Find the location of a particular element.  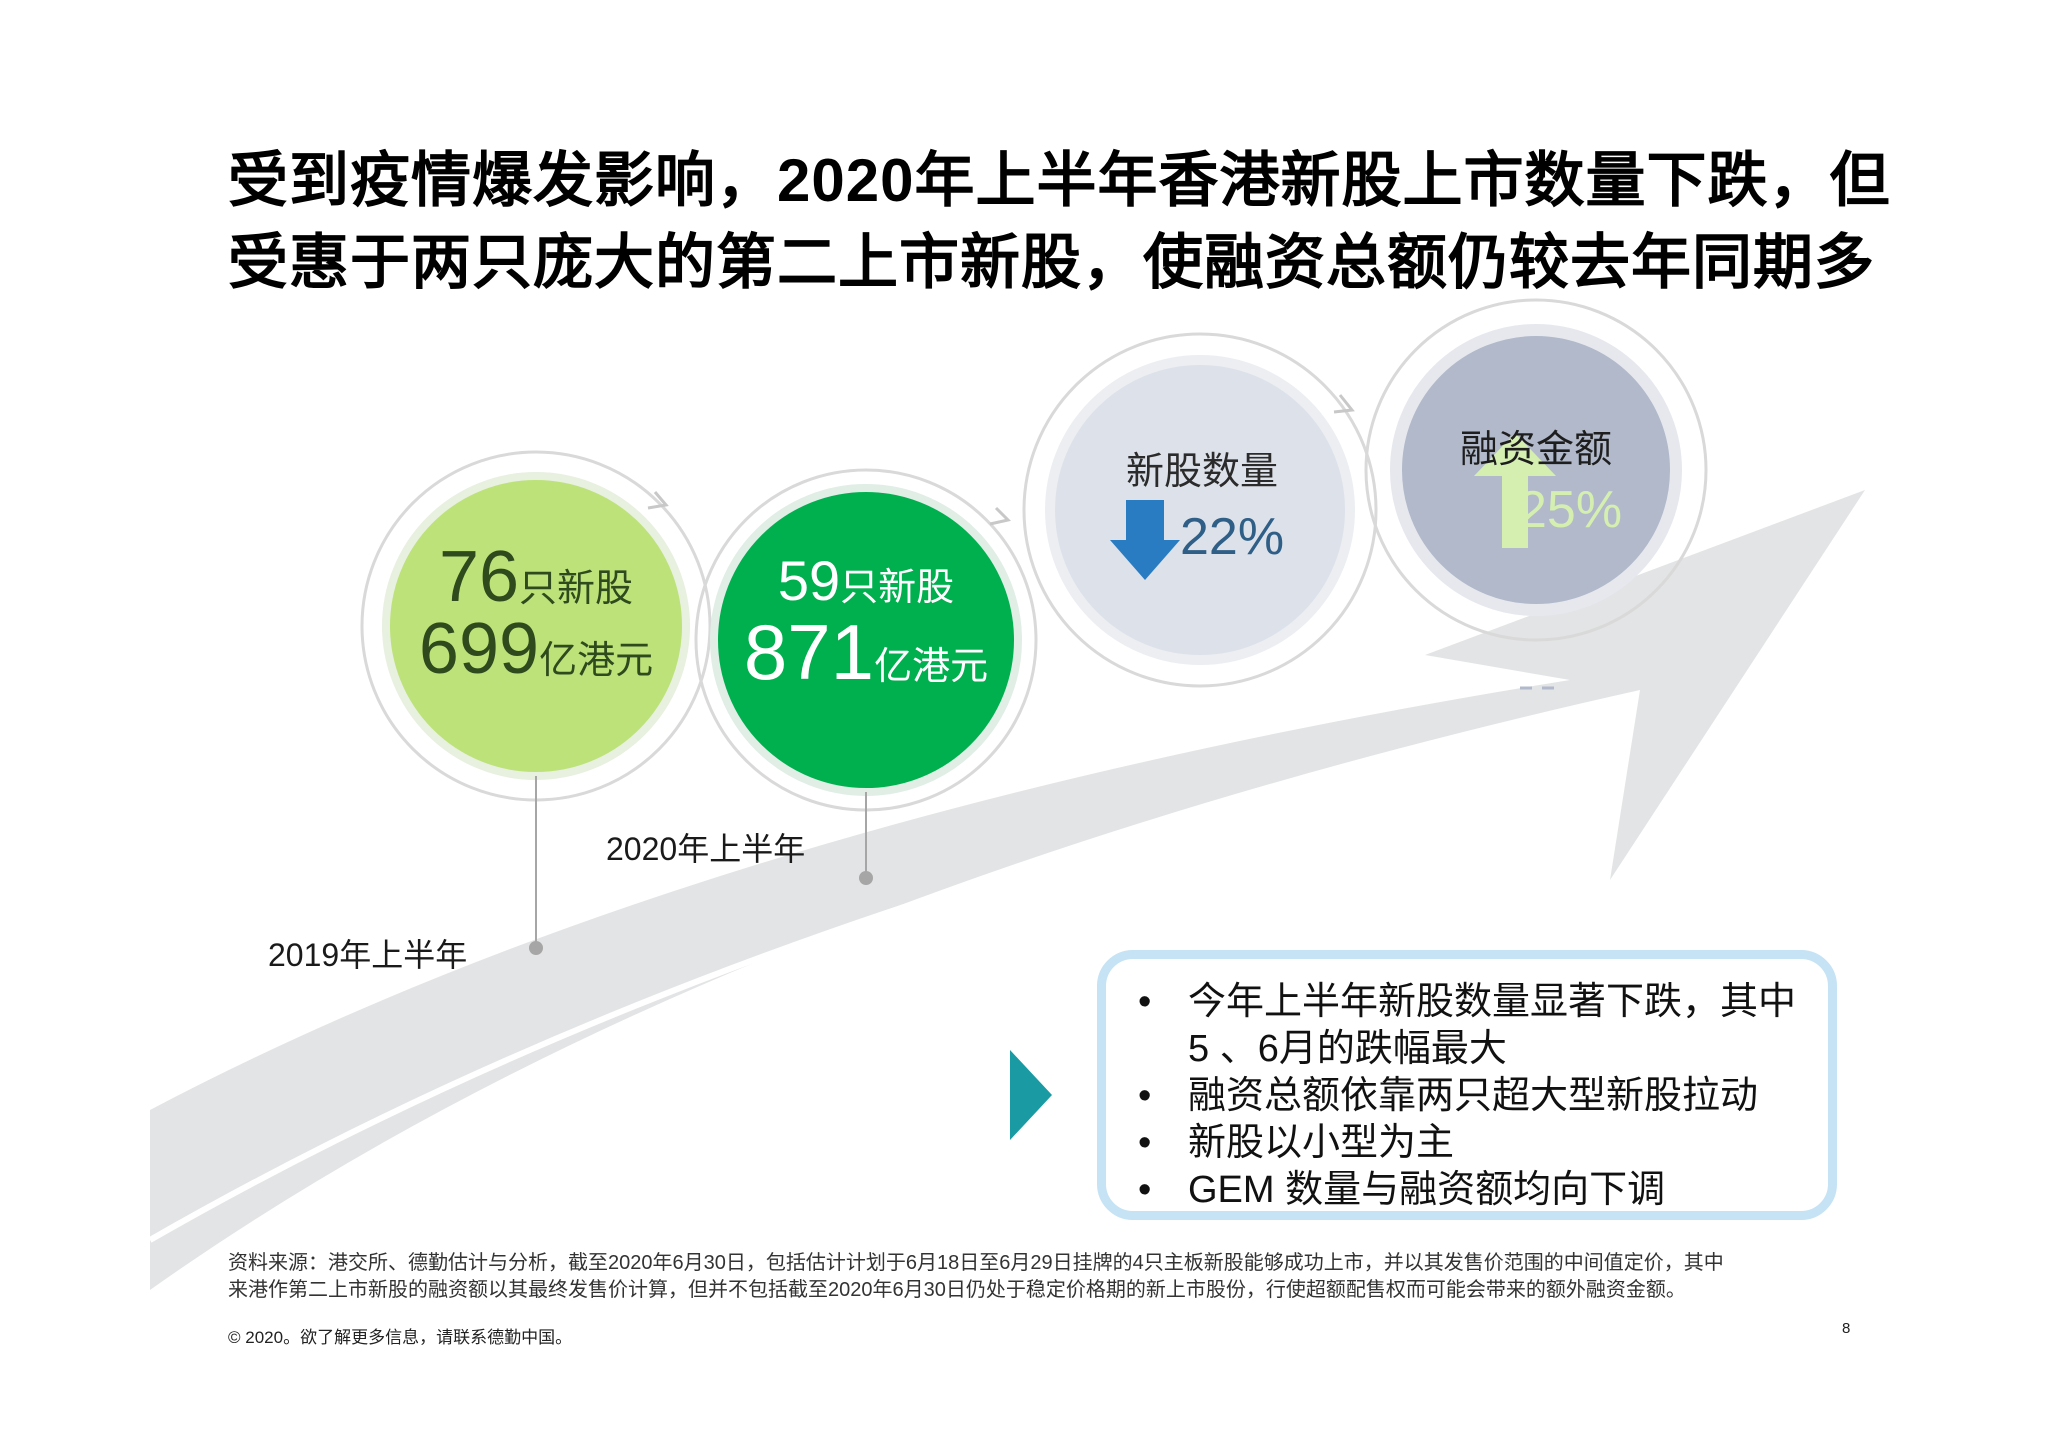

bullet-item: • GEM 数量与融资额均向下调 is located at coordinates (1467, 1190).